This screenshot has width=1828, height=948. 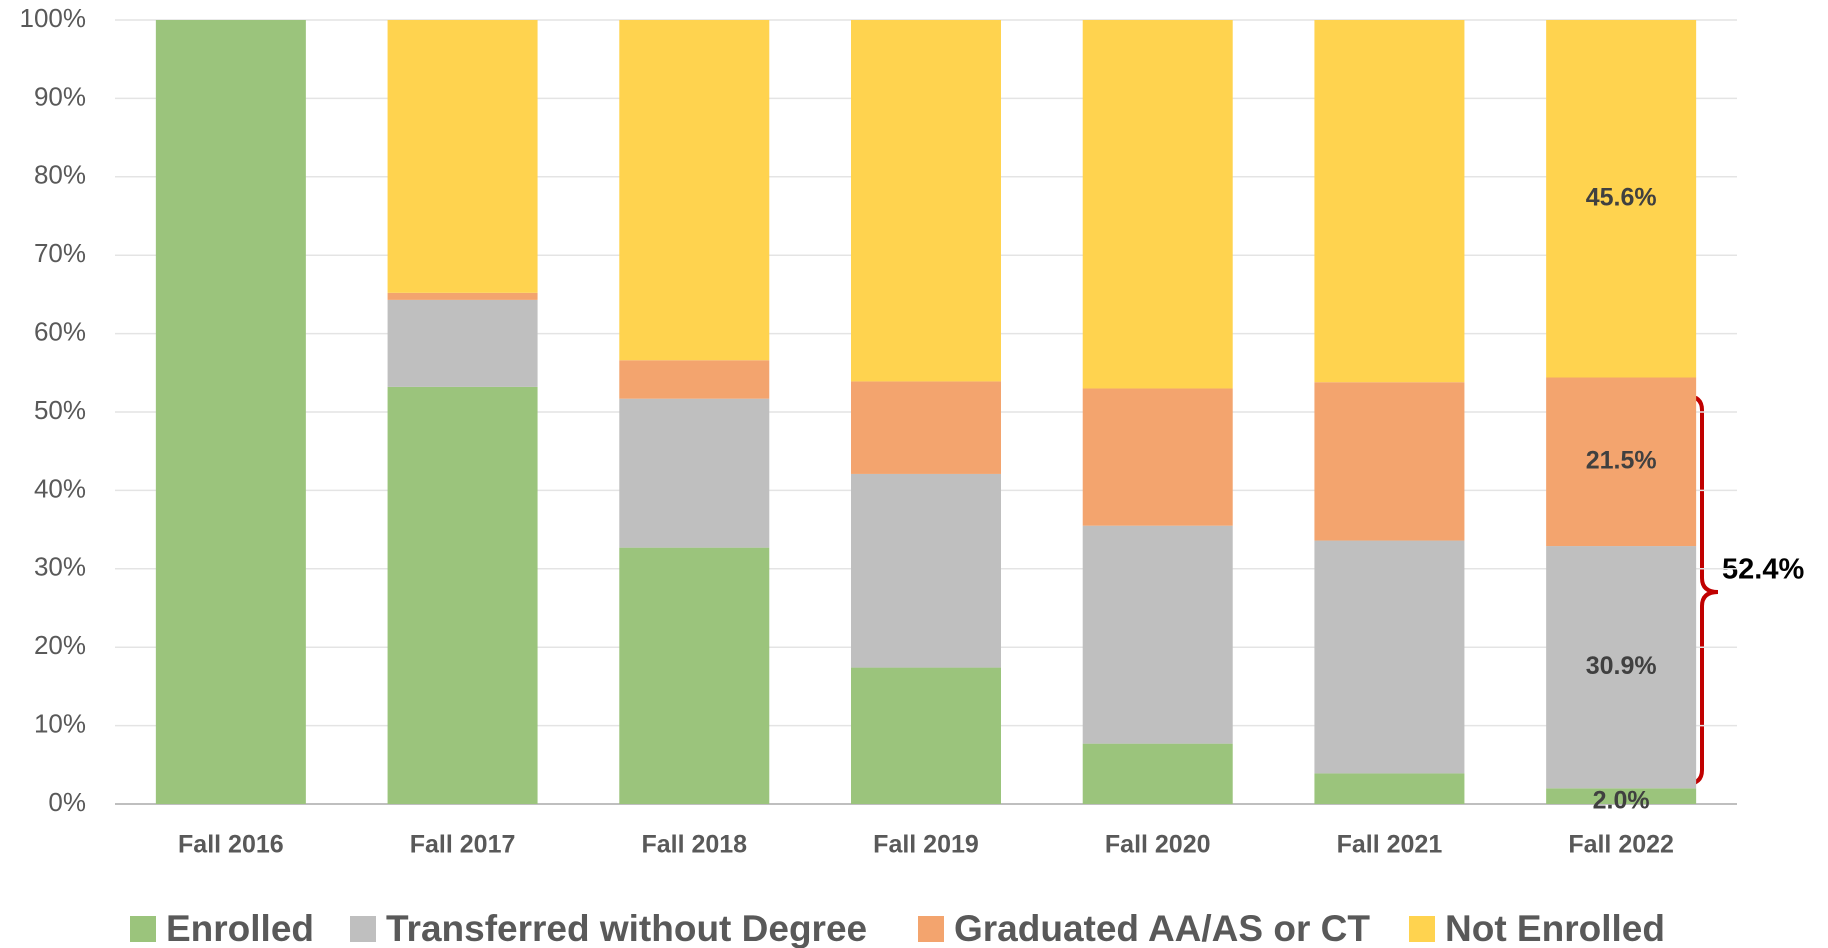 What do you see at coordinates (60, 331) in the screenshot?
I see `y-tick-label: 60%` at bounding box center [60, 331].